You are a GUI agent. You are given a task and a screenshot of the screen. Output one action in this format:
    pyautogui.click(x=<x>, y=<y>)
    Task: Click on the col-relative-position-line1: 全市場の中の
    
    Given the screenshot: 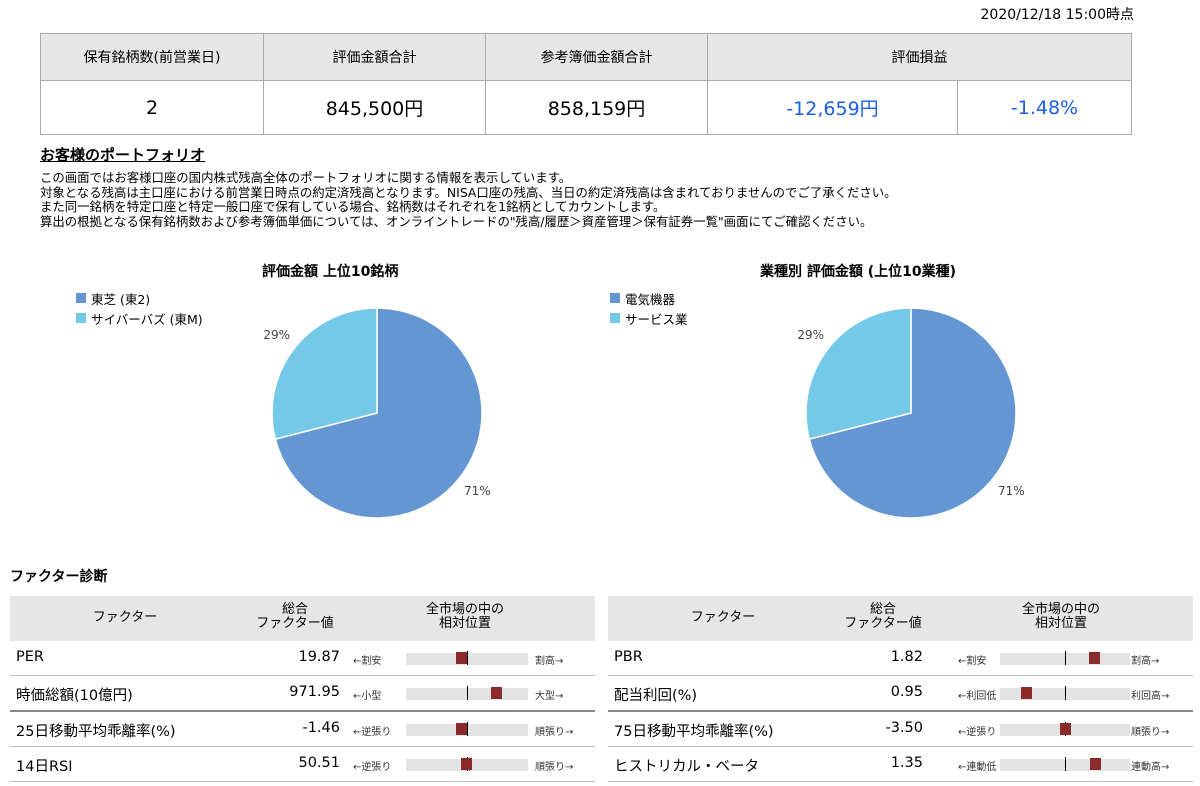 What is the action you would take?
    pyautogui.click(x=464, y=609)
    